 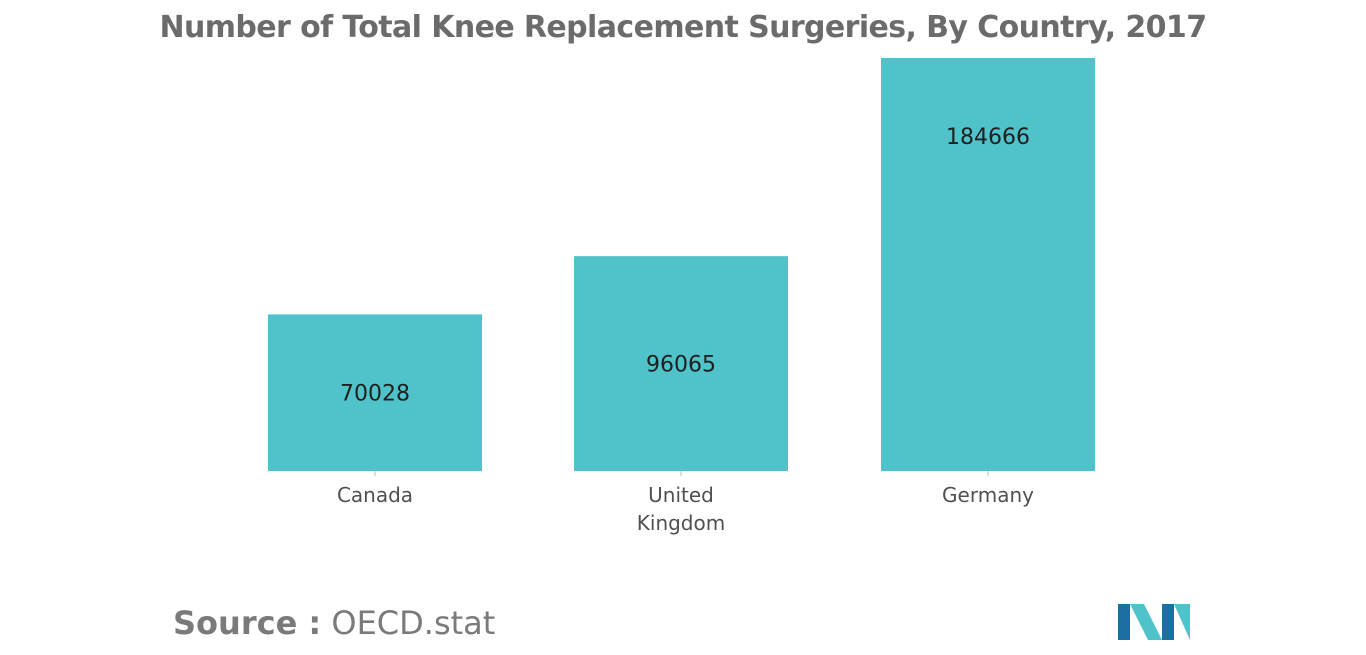 I want to click on x-tick-label: Germany, so click(x=988, y=495).